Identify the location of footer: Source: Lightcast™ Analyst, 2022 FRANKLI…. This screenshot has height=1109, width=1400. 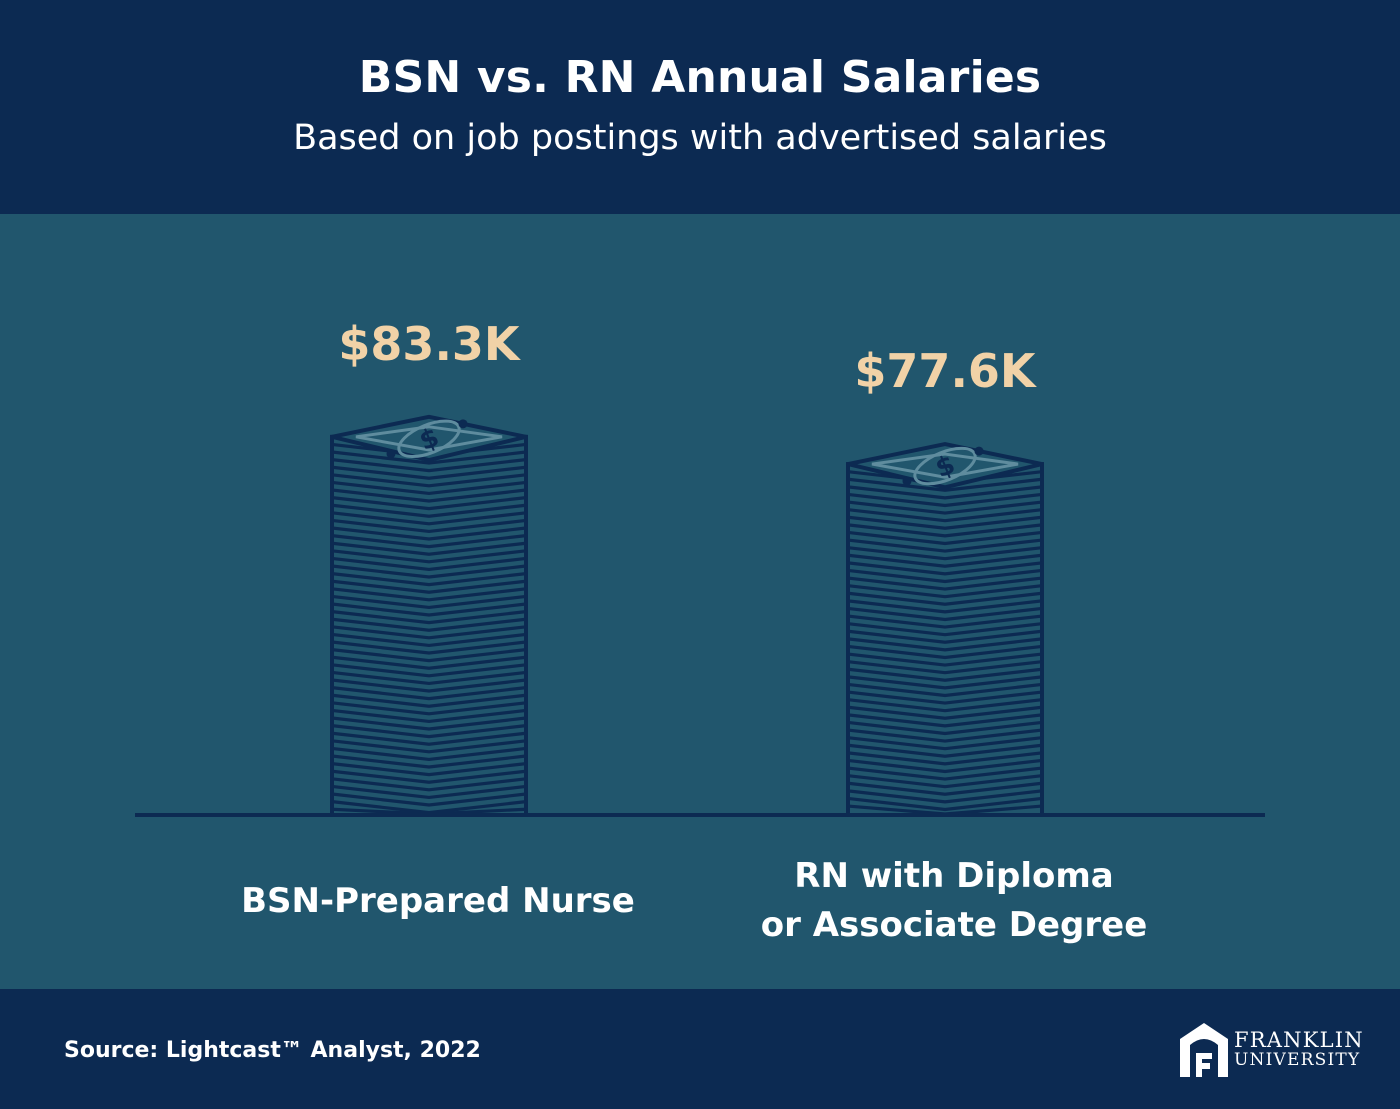
(700, 1049).